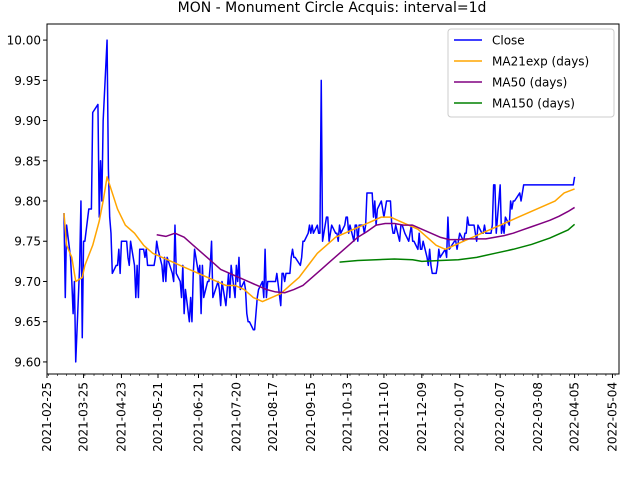 This screenshot has width=640, height=480. I want to click on y-tick-label: 9.60, so click(27, 362).